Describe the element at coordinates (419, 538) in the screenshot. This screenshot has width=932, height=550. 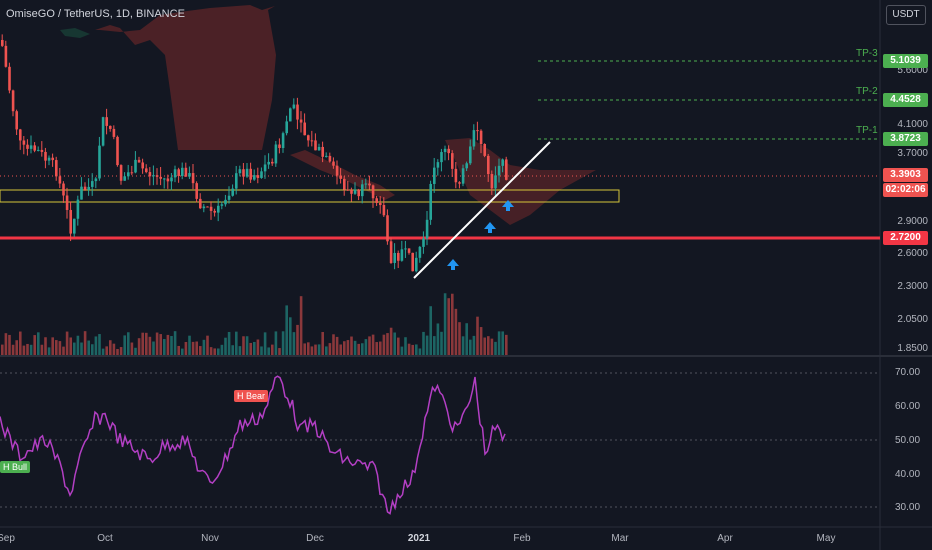
I see `time-label: 2021` at that location.